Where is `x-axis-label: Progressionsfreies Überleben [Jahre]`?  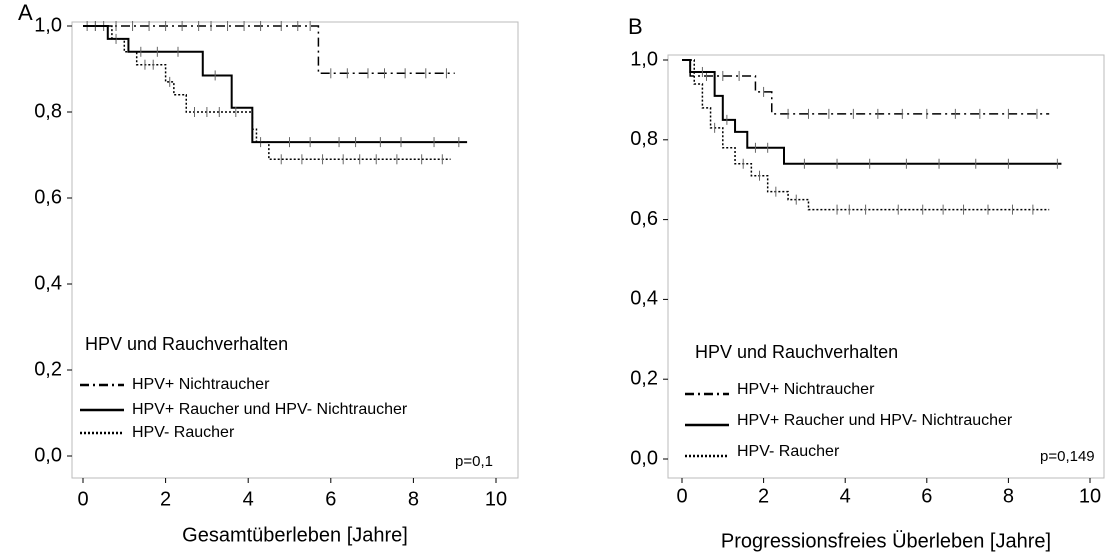
x-axis-label: Progressionsfreies Überleben [Jahre] is located at coordinates (886, 541).